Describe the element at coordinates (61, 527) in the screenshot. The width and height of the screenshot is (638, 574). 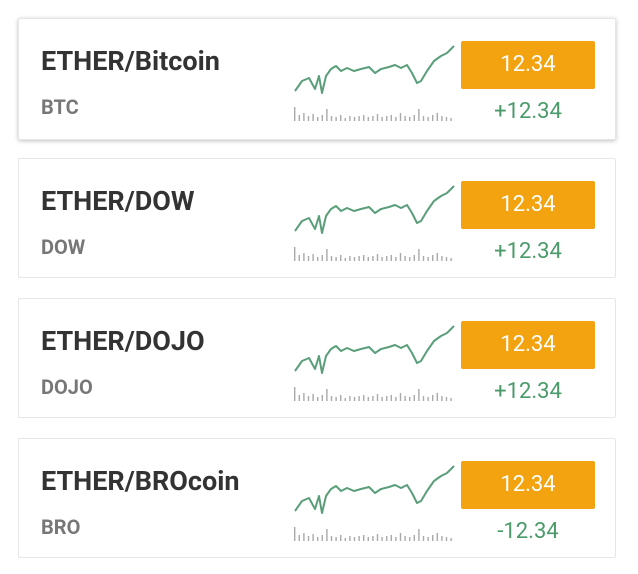
I see `ticker-symbol: BRO` at that location.